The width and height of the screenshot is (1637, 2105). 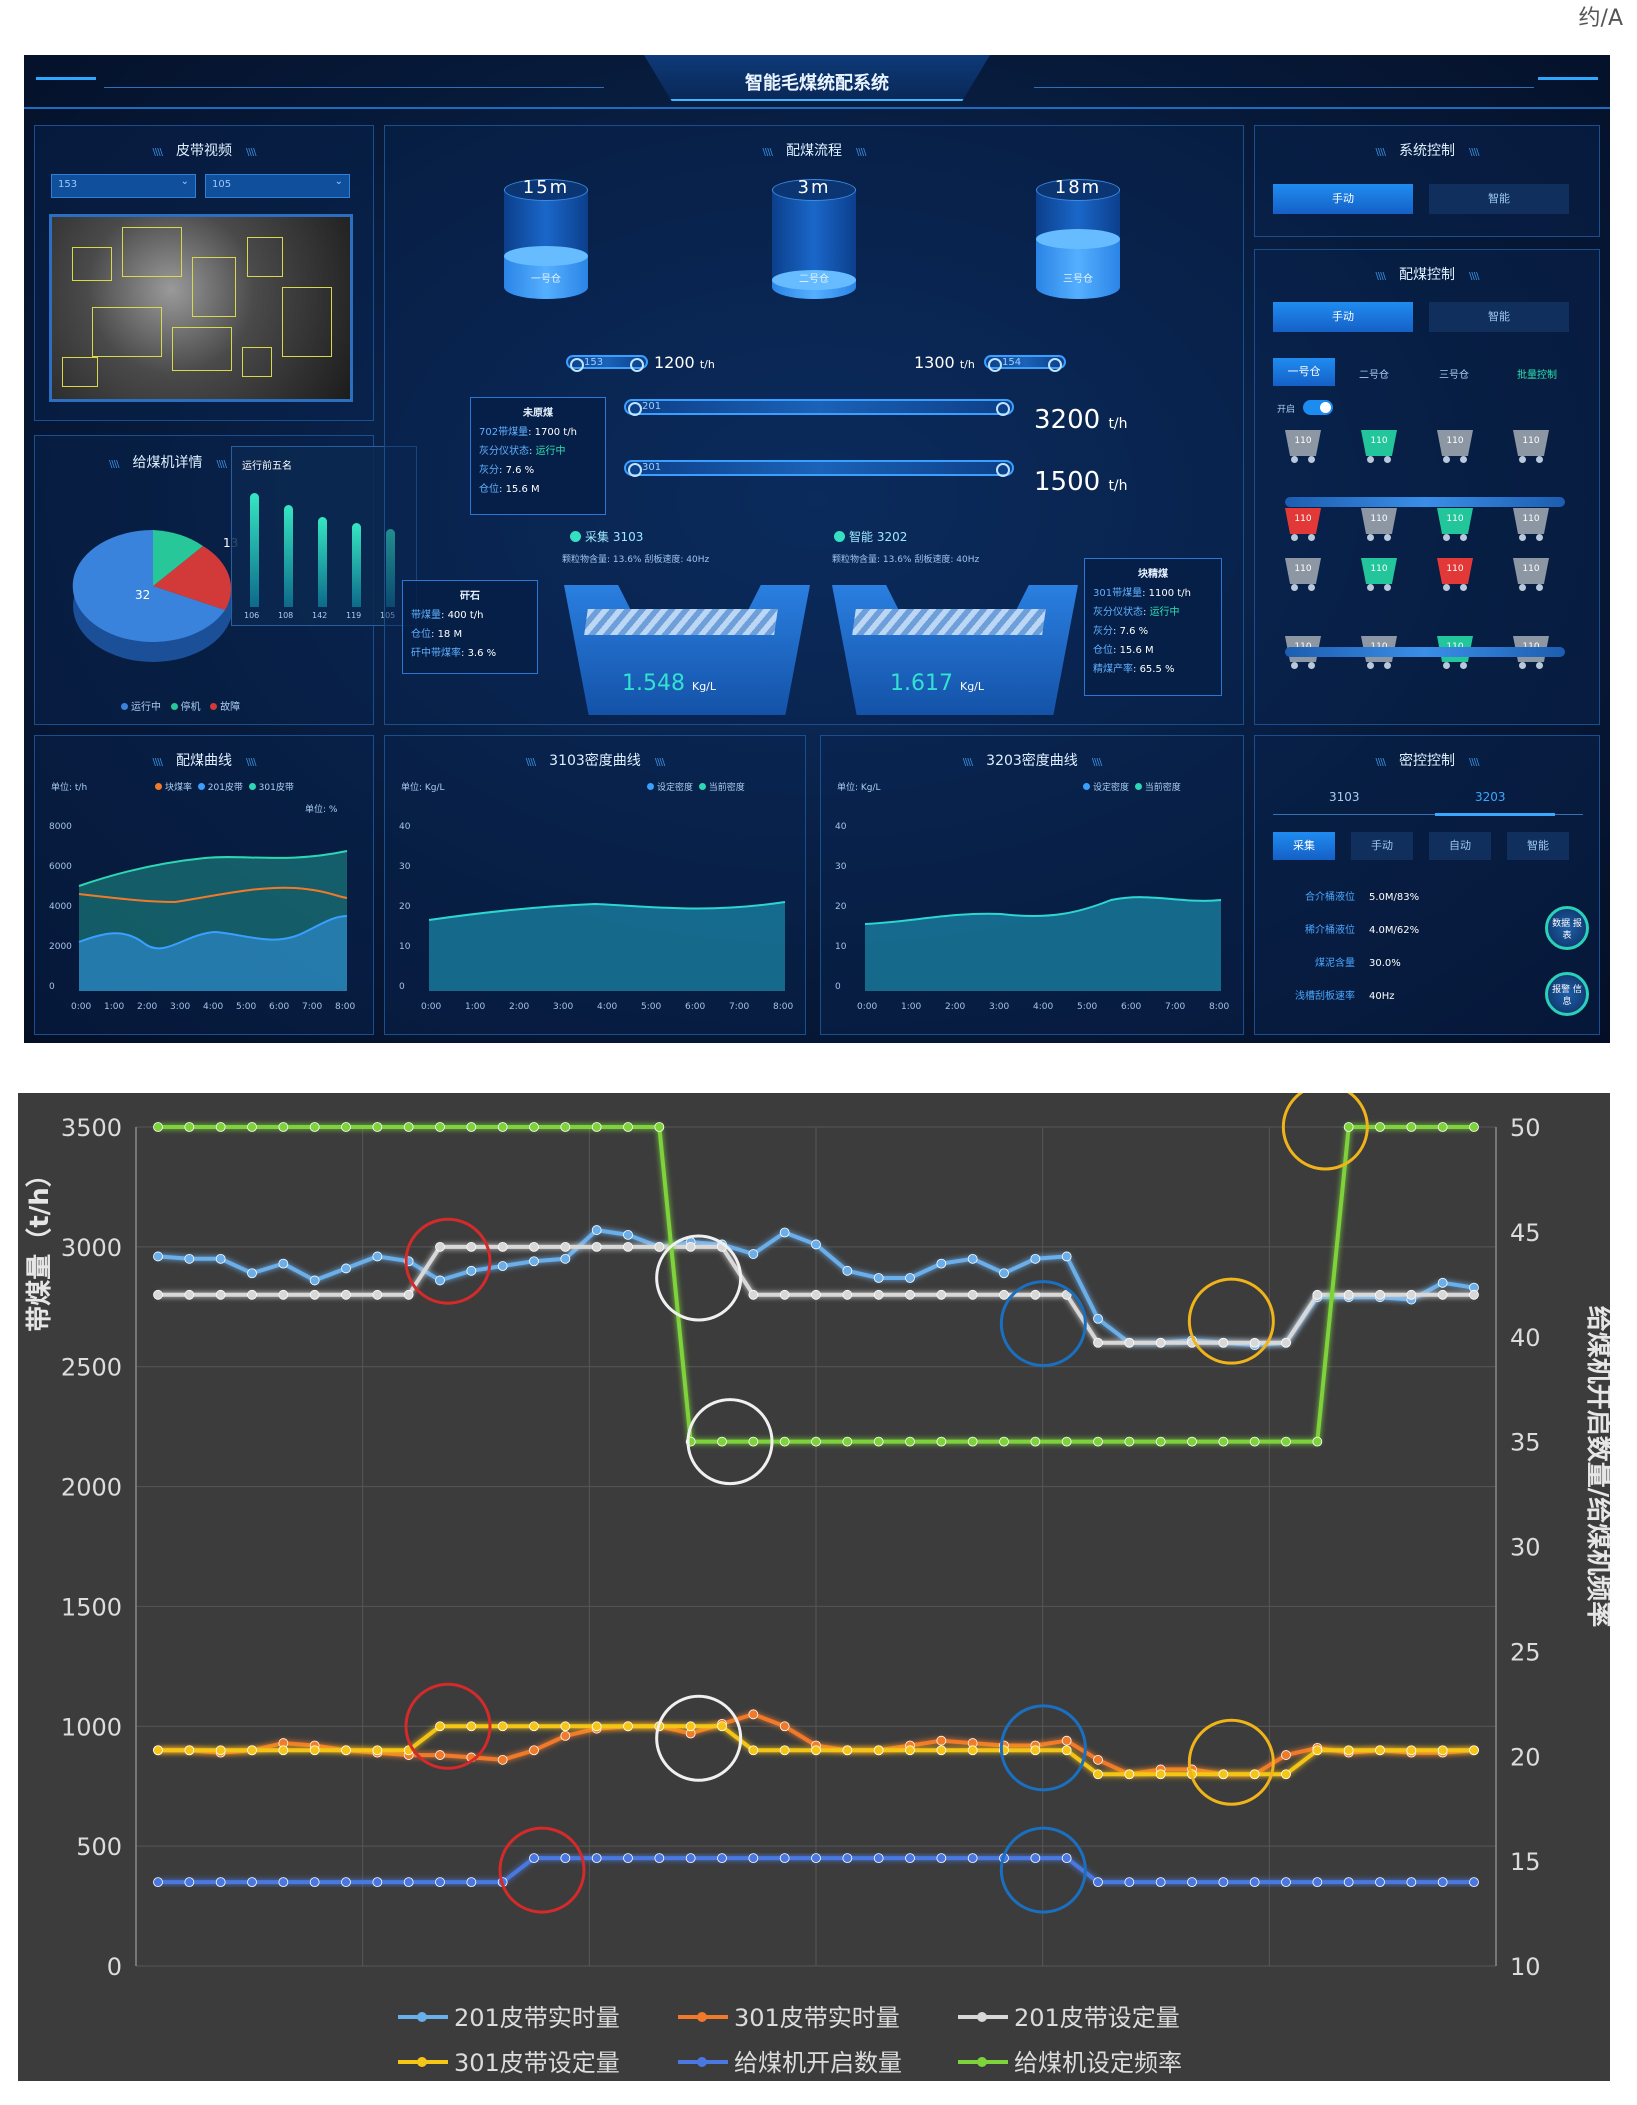 What do you see at coordinates (1025, 363) in the screenshot?
I see `belt-154: 154` at bounding box center [1025, 363].